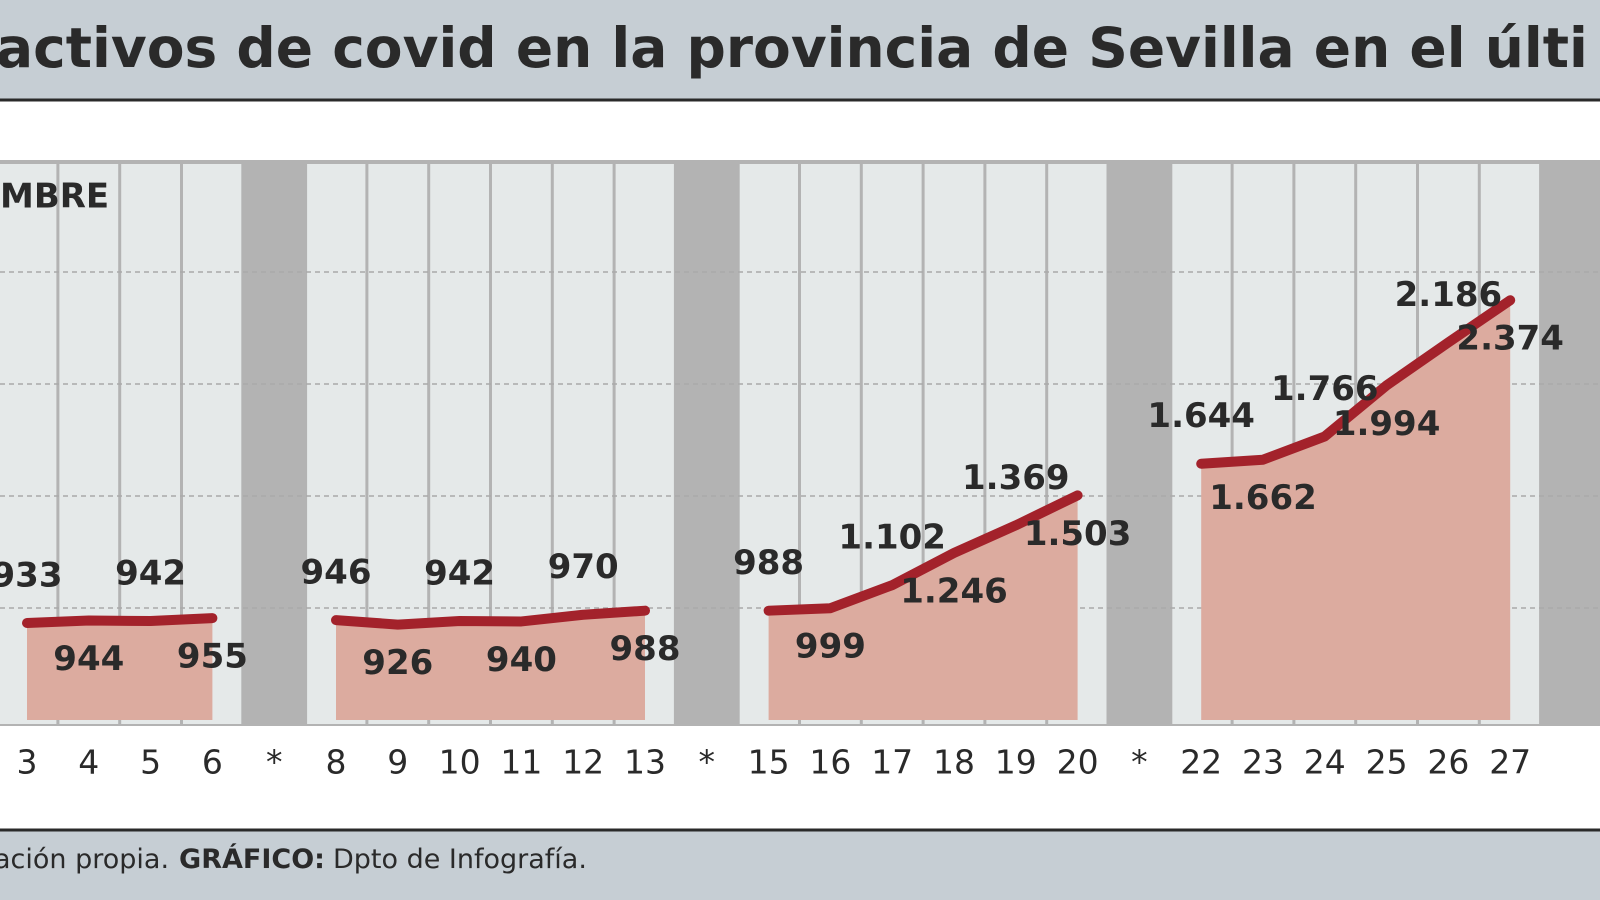 Image resolution: width=1600 pixels, height=900 pixels. What do you see at coordinates (212, 657) in the screenshot?
I see `value-label: 955` at bounding box center [212, 657].